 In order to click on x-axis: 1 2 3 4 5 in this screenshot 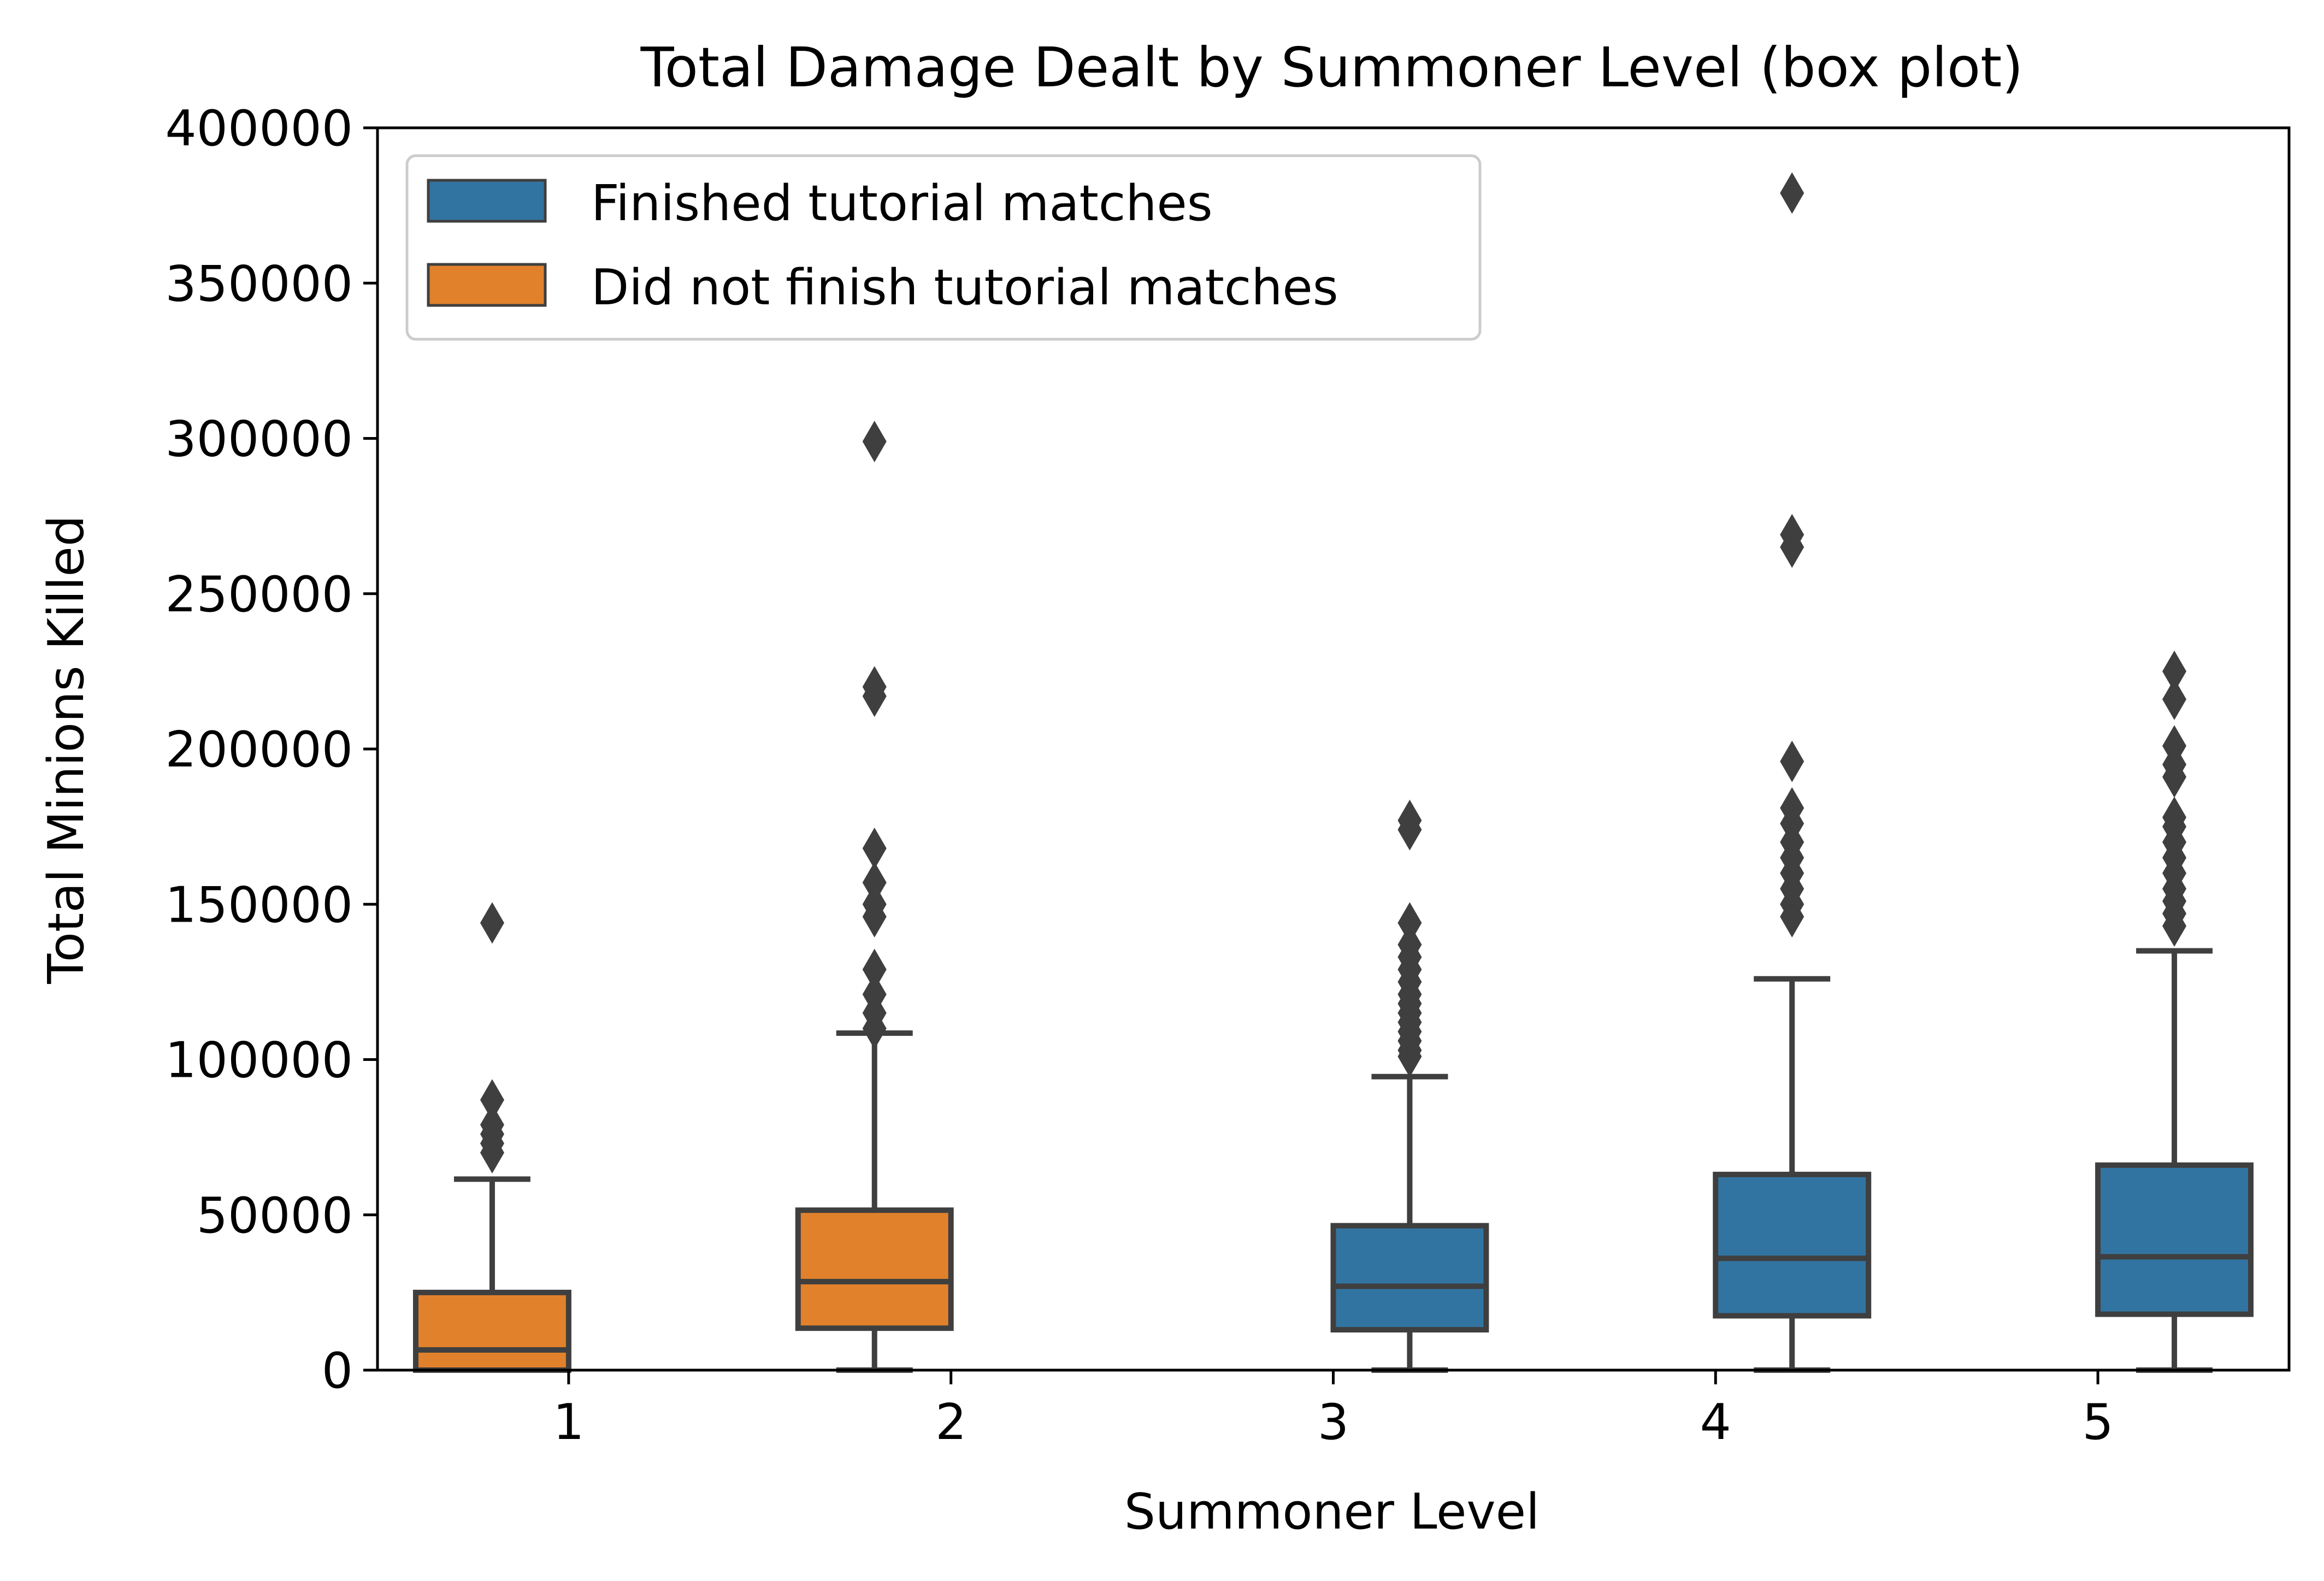, I will do `click(1334, 1410)`.